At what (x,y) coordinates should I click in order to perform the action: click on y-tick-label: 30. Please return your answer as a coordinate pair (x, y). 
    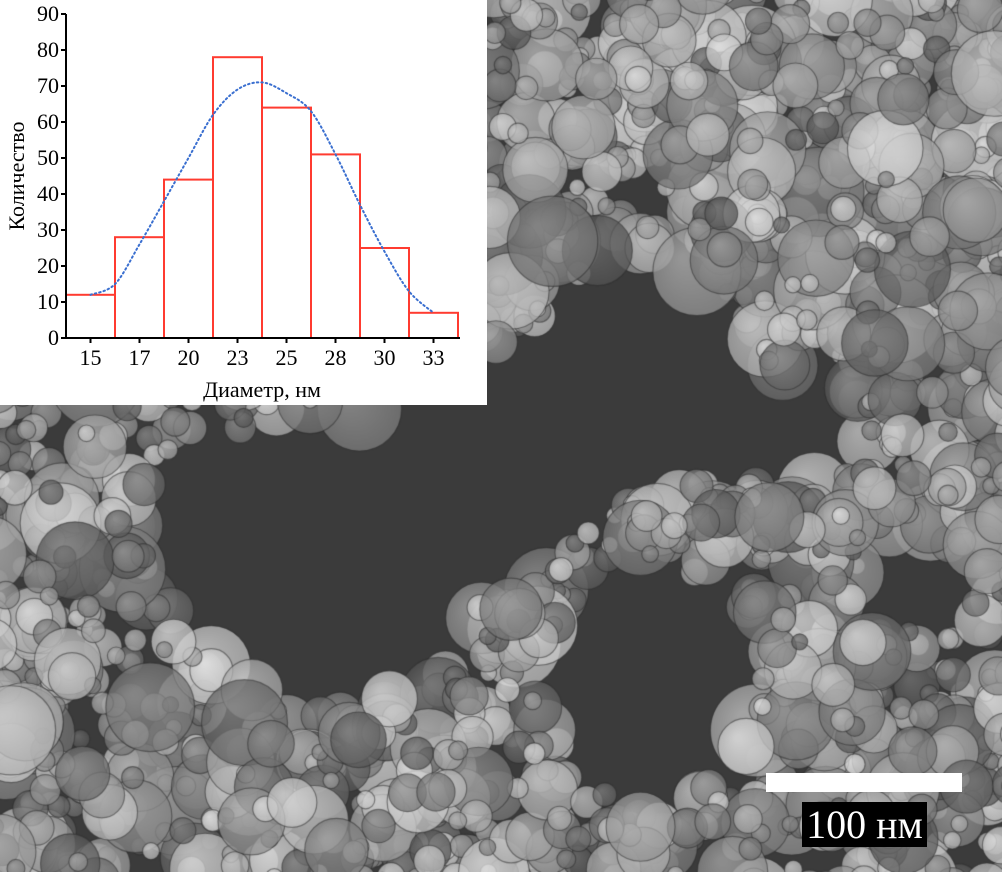
    Looking at the image, I should click on (48, 229).